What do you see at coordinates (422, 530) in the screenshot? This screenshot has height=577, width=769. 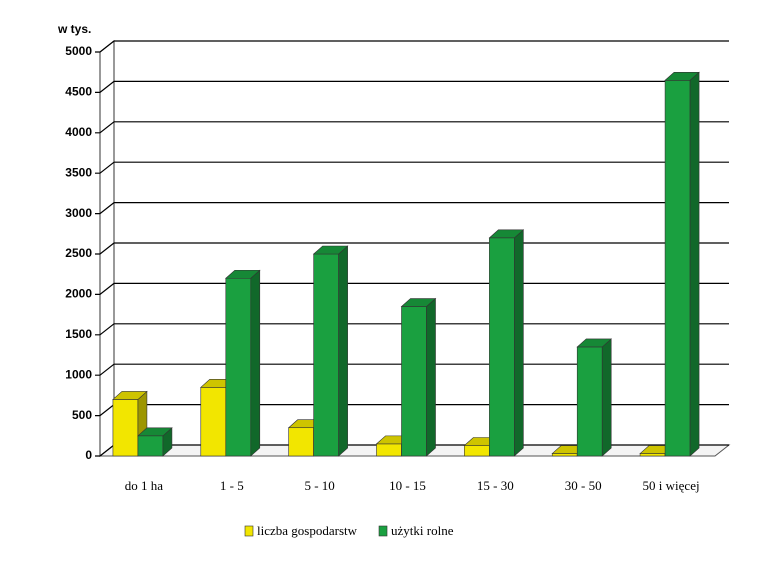 I see `legend-label: użytki rolne` at bounding box center [422, 530].